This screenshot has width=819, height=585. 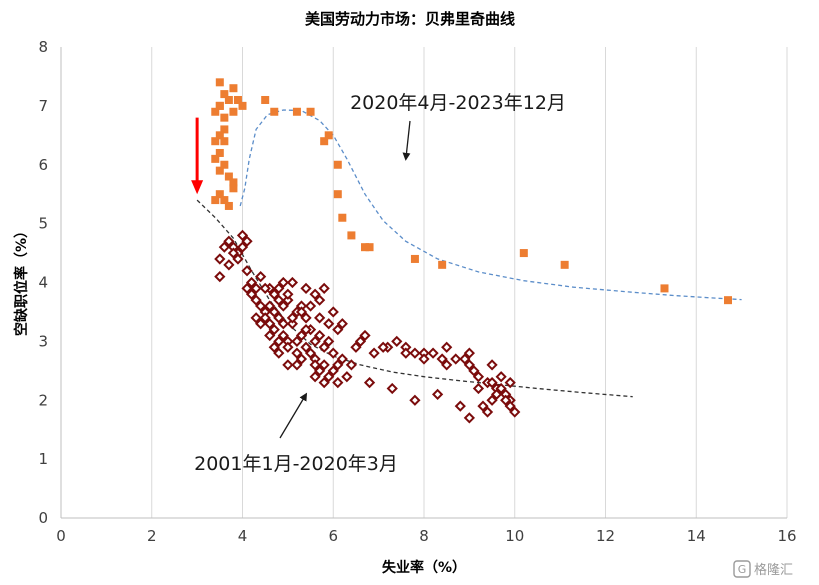 What do you see at coordinates (61, 536) in the screenshot?
I see `x-tick-label-0: 0` at bounding box center [61, 536].